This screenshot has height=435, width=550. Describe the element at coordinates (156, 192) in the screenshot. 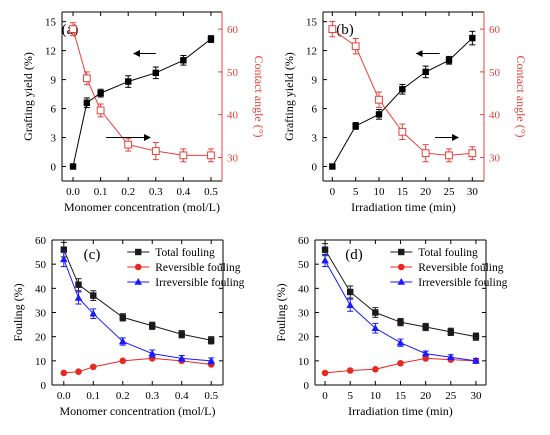

I see `x-tick-label: 0.3` at that location.